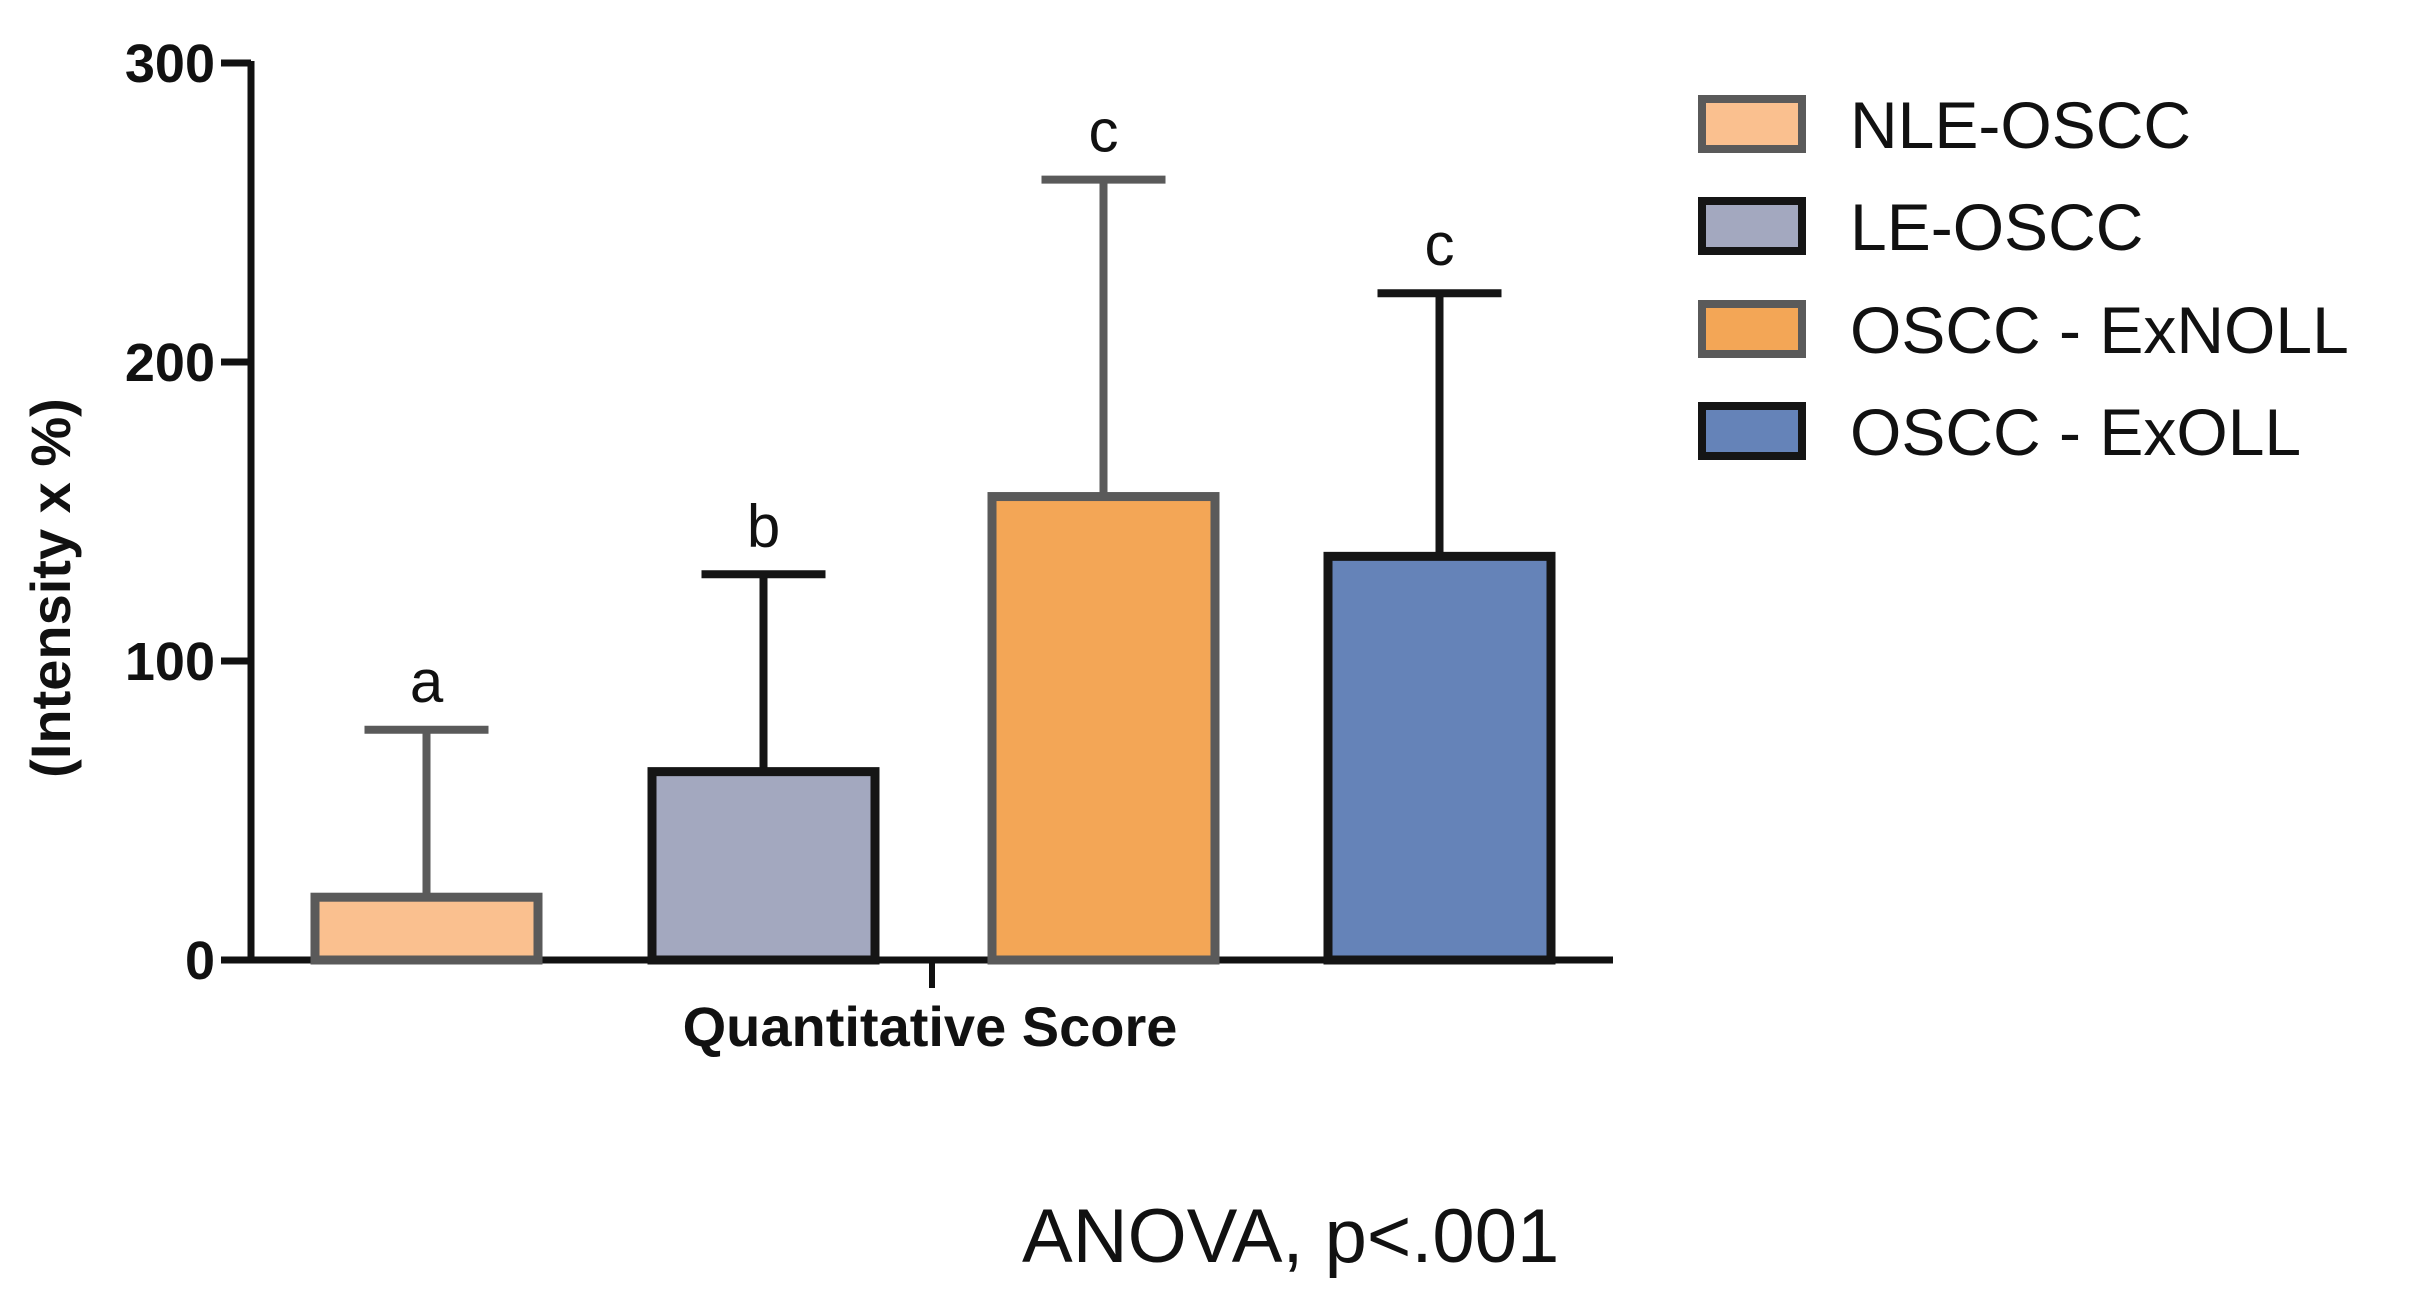 The height and width of the screenshot is (1293, 2411). I want to click on y-tick-label: 0, so click(200, 961).